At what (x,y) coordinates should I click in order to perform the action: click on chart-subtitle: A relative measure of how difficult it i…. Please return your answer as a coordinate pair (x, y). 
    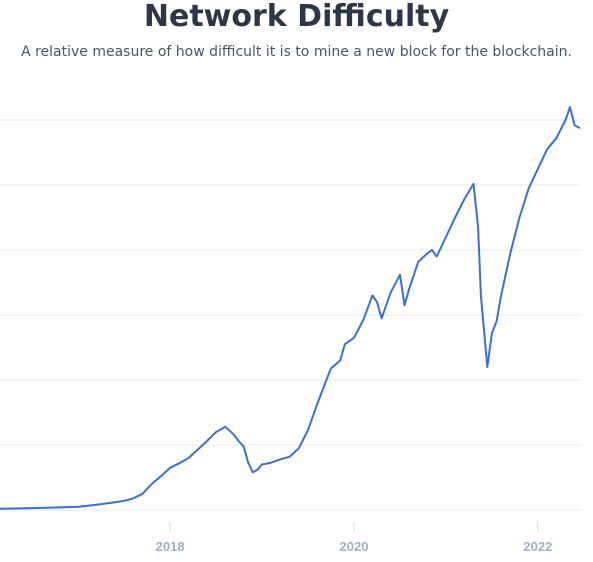
    Looking at the image, I should click on (296, 52).